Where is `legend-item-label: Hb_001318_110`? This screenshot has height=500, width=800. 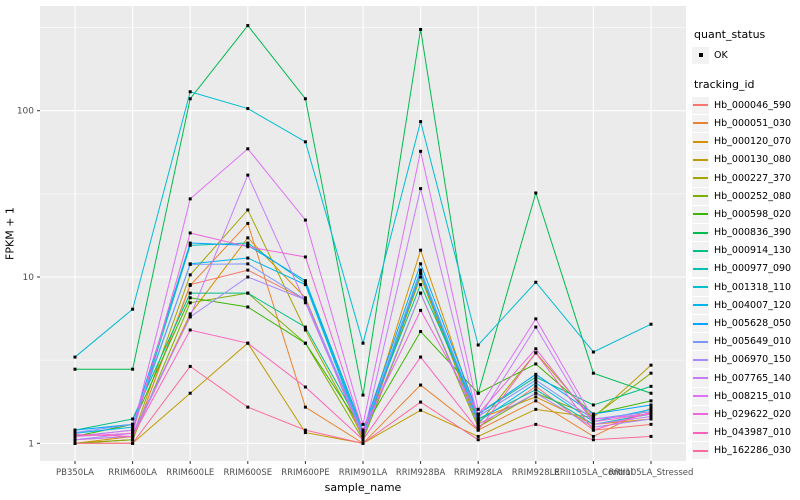 legend-item-label: Hb_001318_110 is located at coordinates (753, 287).